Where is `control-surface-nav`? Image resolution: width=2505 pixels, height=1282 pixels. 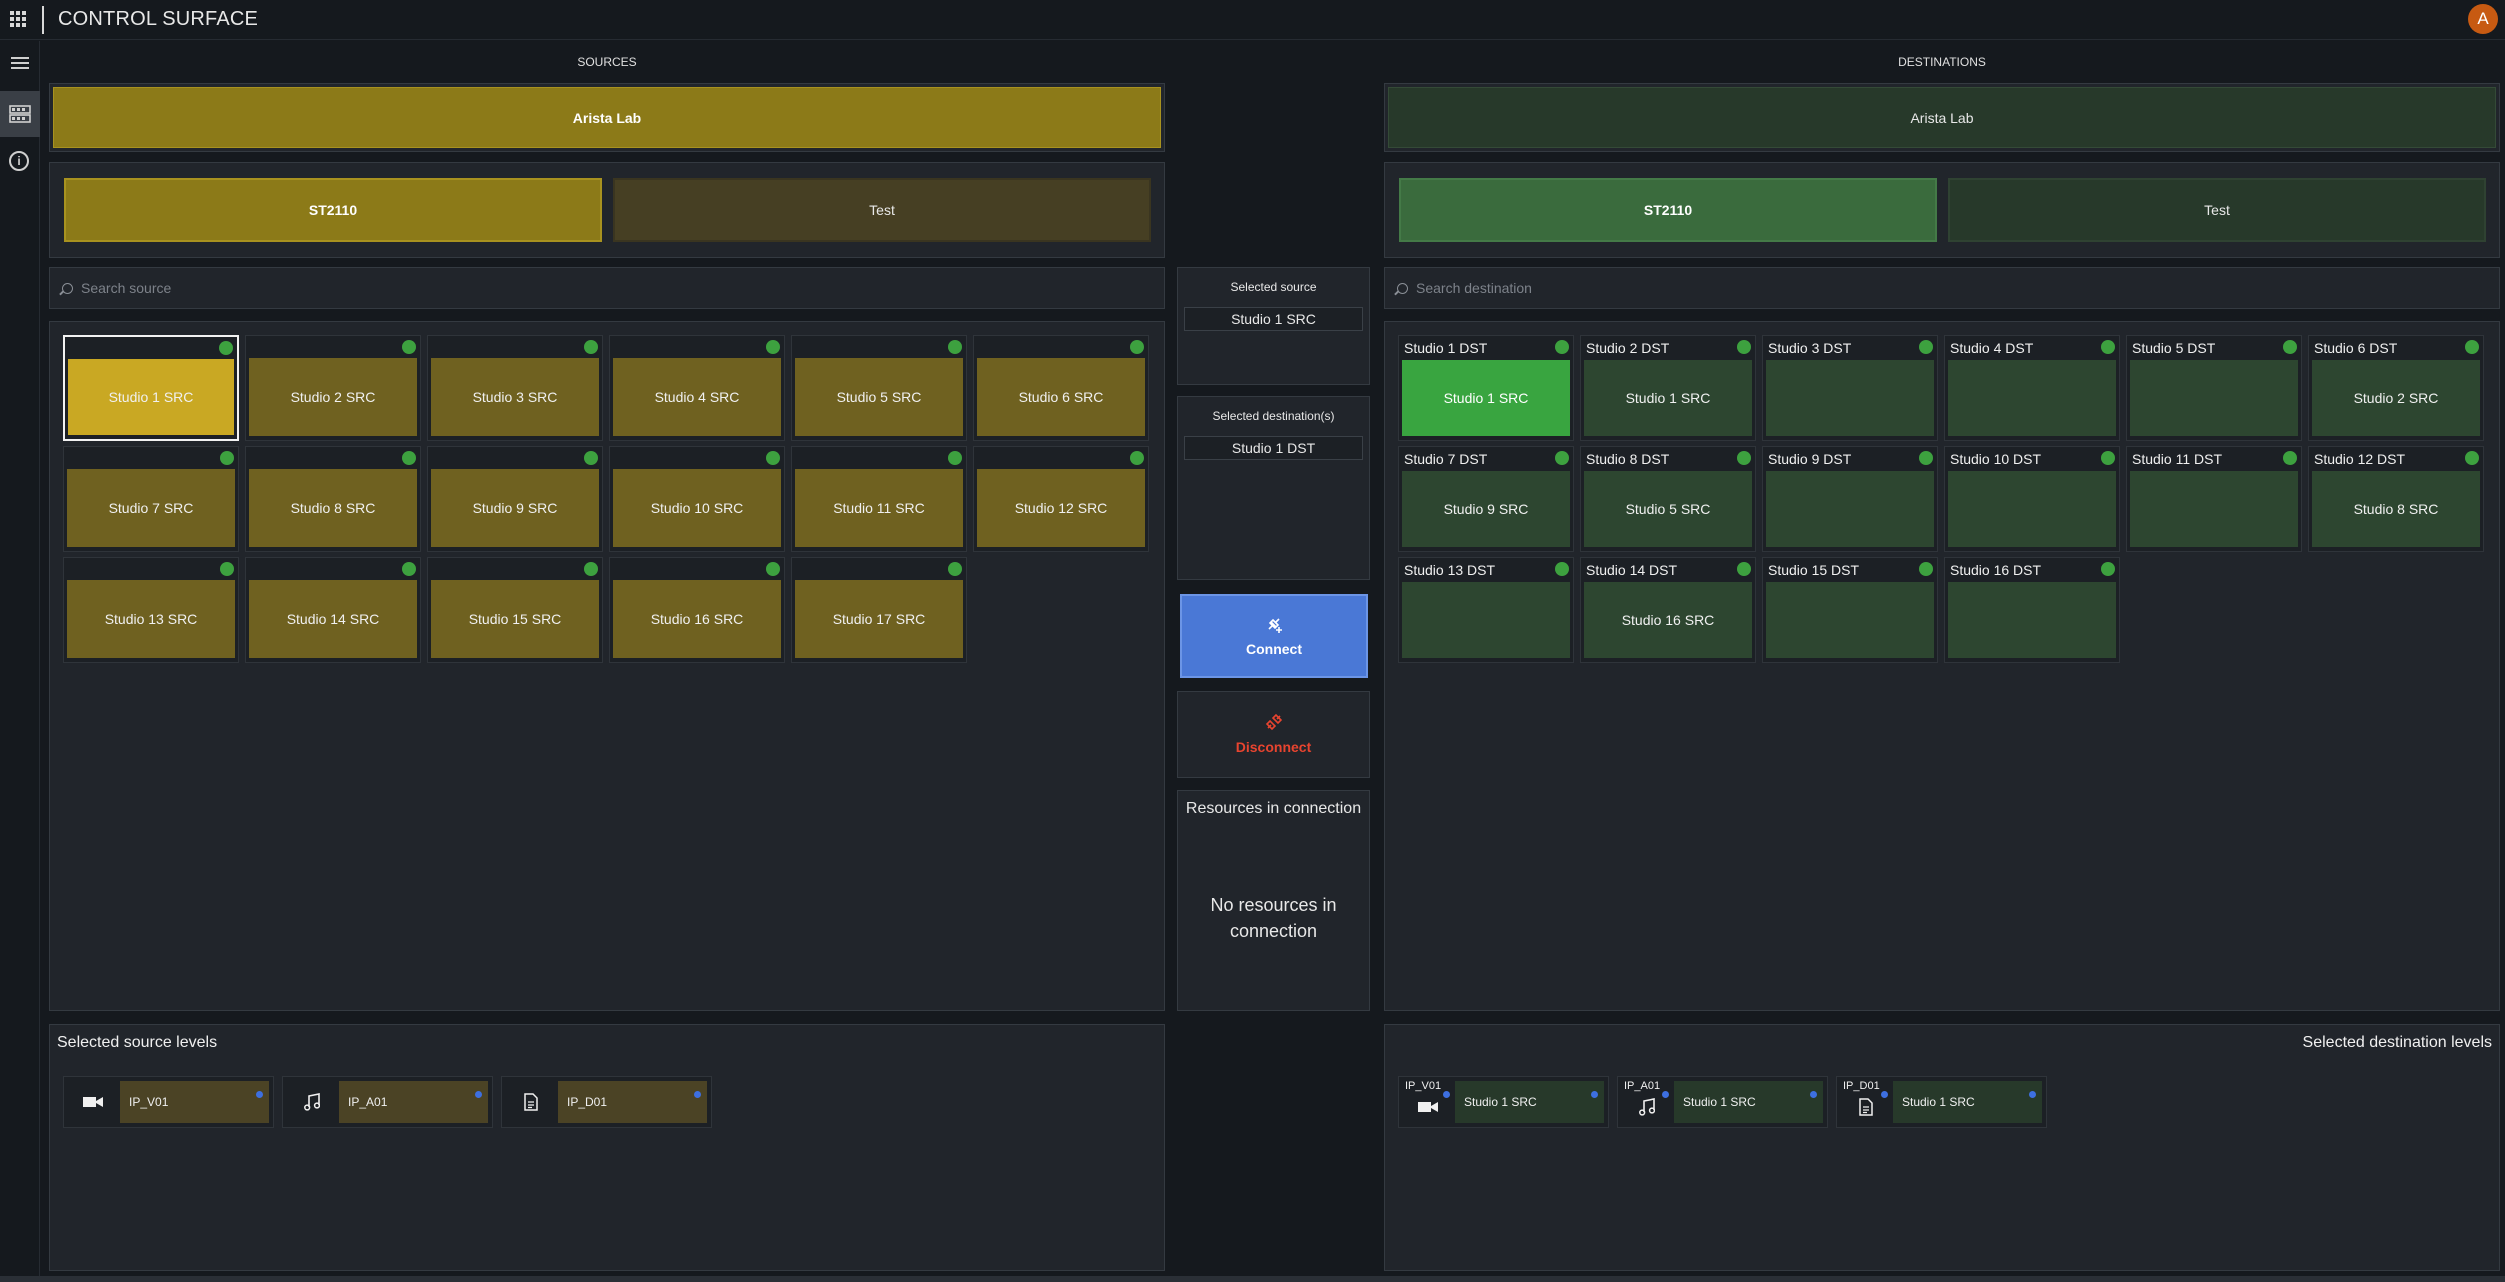 control-surface-nav is located at coordinates (20, 114).